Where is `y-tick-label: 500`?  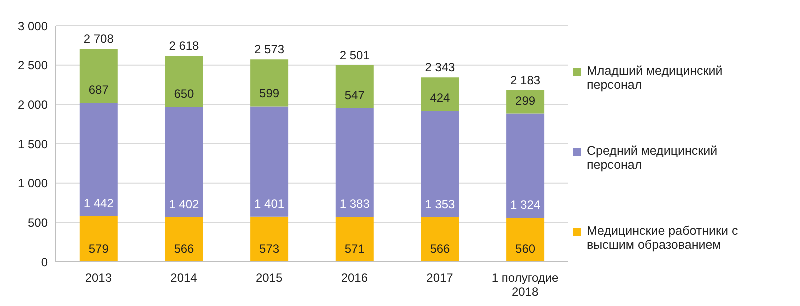
y-tick-label: 500 is located at coordinates (38, 223).